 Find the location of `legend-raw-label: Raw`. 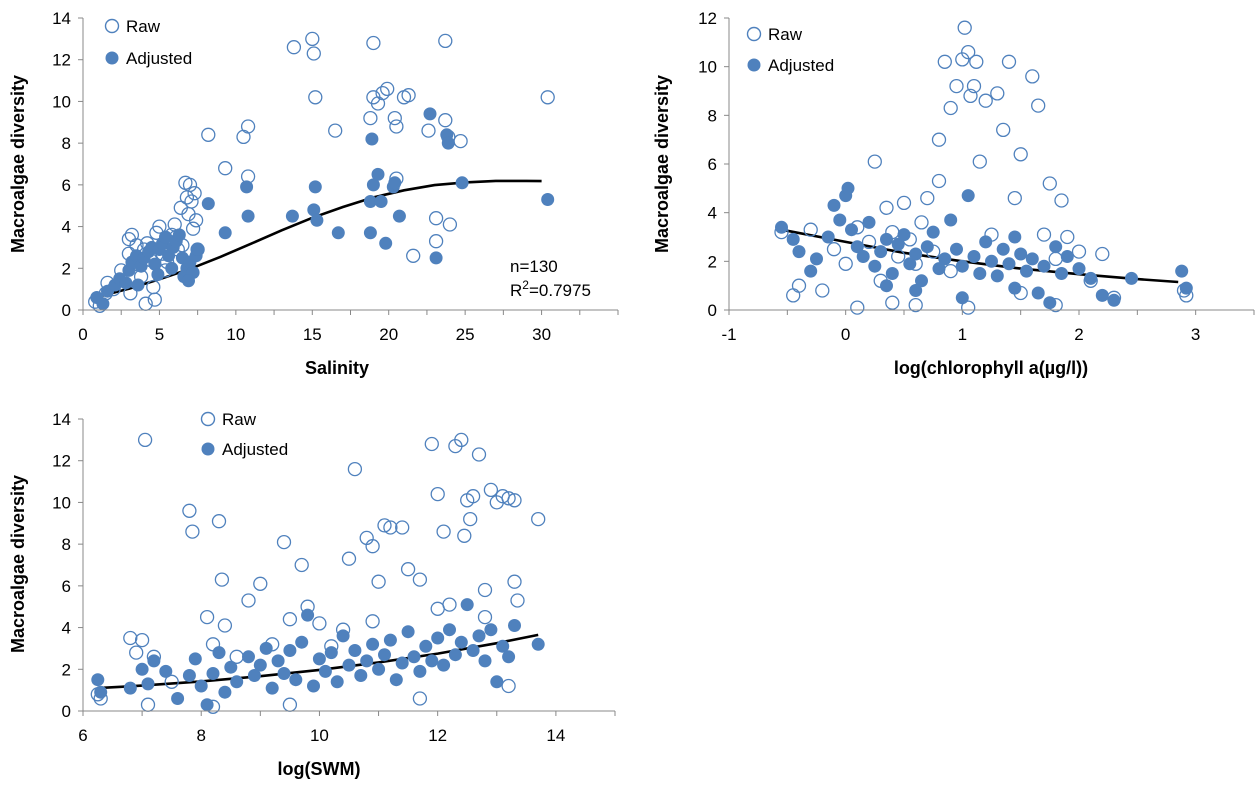

legend-raw-label: Raw is located at coordinates (239, 419).